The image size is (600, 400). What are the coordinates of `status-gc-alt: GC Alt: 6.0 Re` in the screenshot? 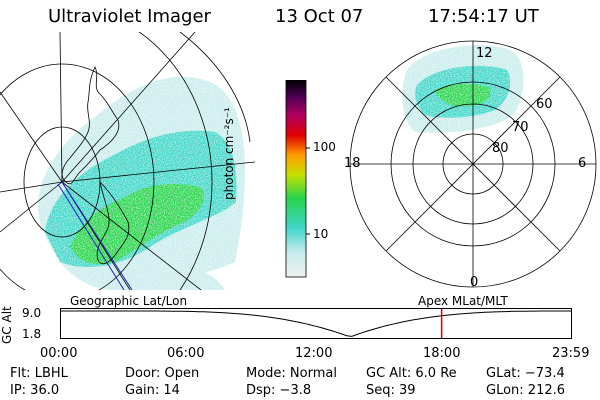 It's located at (411, 373).